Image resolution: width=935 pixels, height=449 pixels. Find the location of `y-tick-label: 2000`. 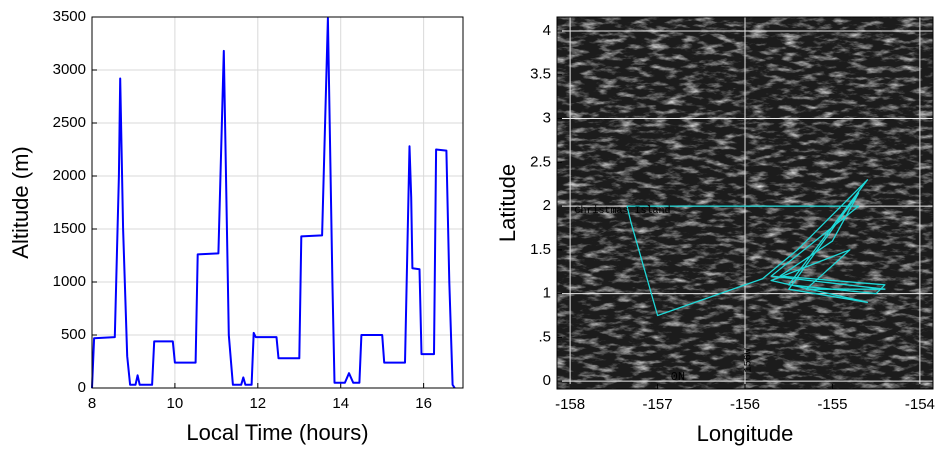

y-tick-label: 2000 is located at coordinates (69, 175).